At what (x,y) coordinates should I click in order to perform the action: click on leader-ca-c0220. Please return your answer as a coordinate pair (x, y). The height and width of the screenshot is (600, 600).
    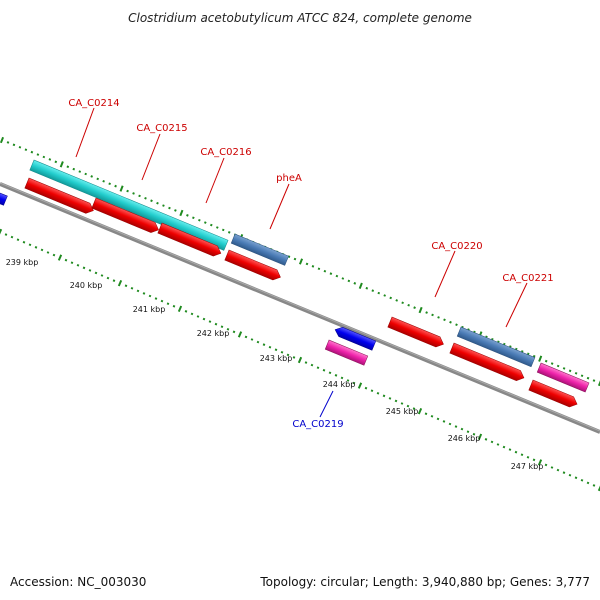
    Looking at the image, I should click on (445, 274).